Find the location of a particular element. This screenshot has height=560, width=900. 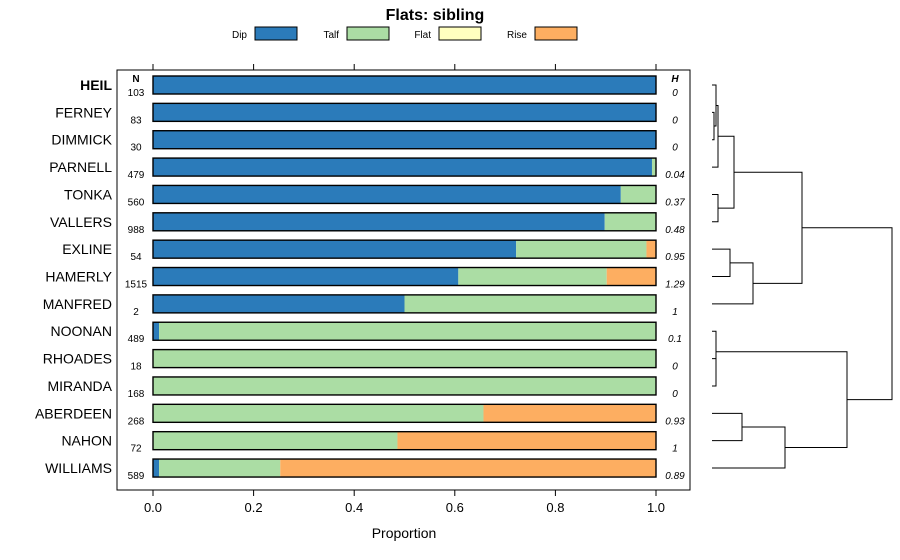

row-hamerly: HAMERLY 1515 1.29 is located at coordinates (365, 278).